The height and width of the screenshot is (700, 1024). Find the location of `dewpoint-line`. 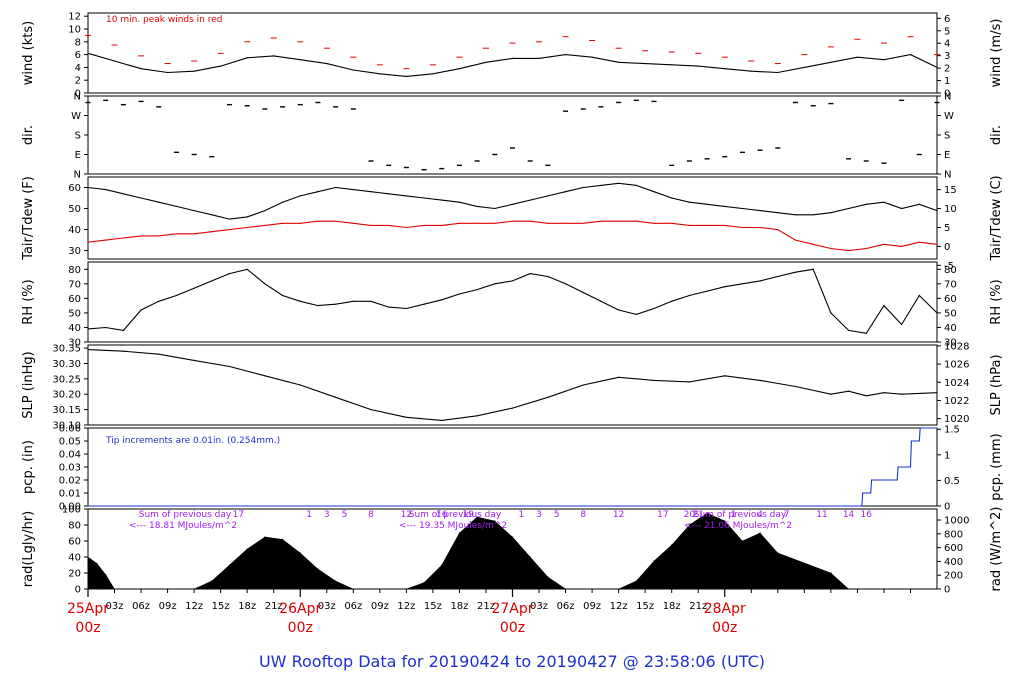

dewpoint-line is located at coordinates (512, 236).